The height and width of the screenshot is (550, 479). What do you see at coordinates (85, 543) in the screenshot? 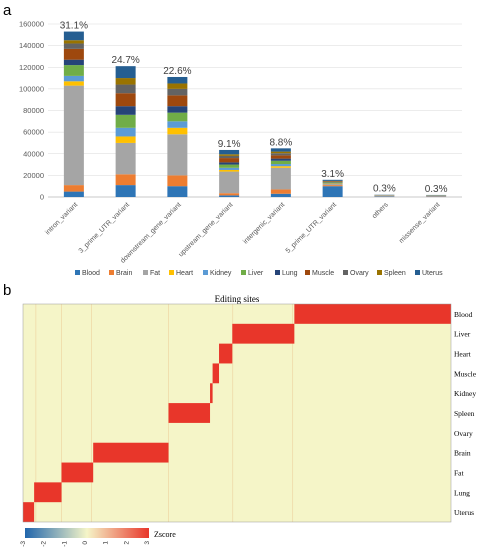
I see `colorbar-tick-label: 0` at bounding box center [85, 543].